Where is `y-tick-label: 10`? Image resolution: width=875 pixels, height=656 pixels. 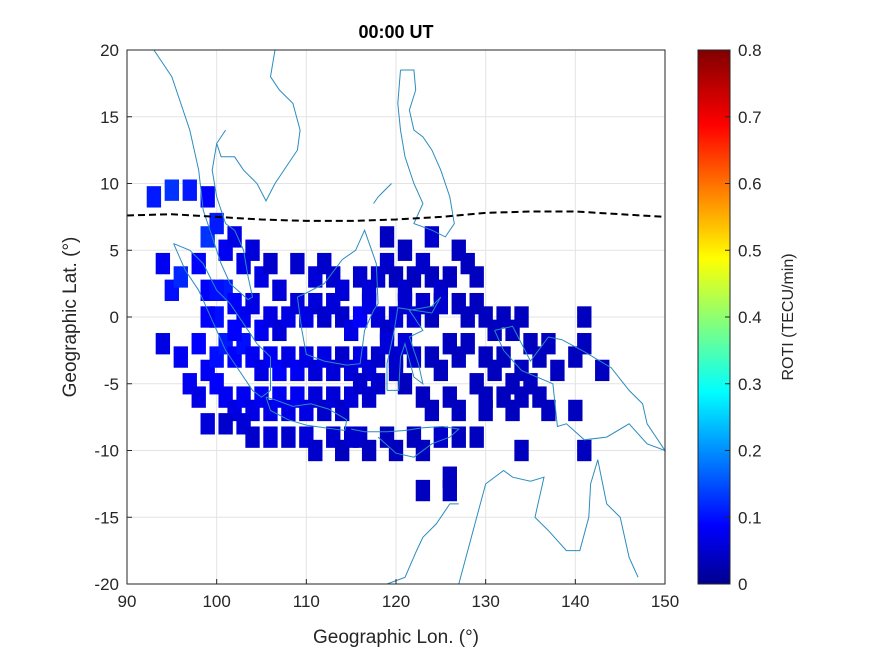 y-tick-label: 10 is located at coordinates (109, 184).